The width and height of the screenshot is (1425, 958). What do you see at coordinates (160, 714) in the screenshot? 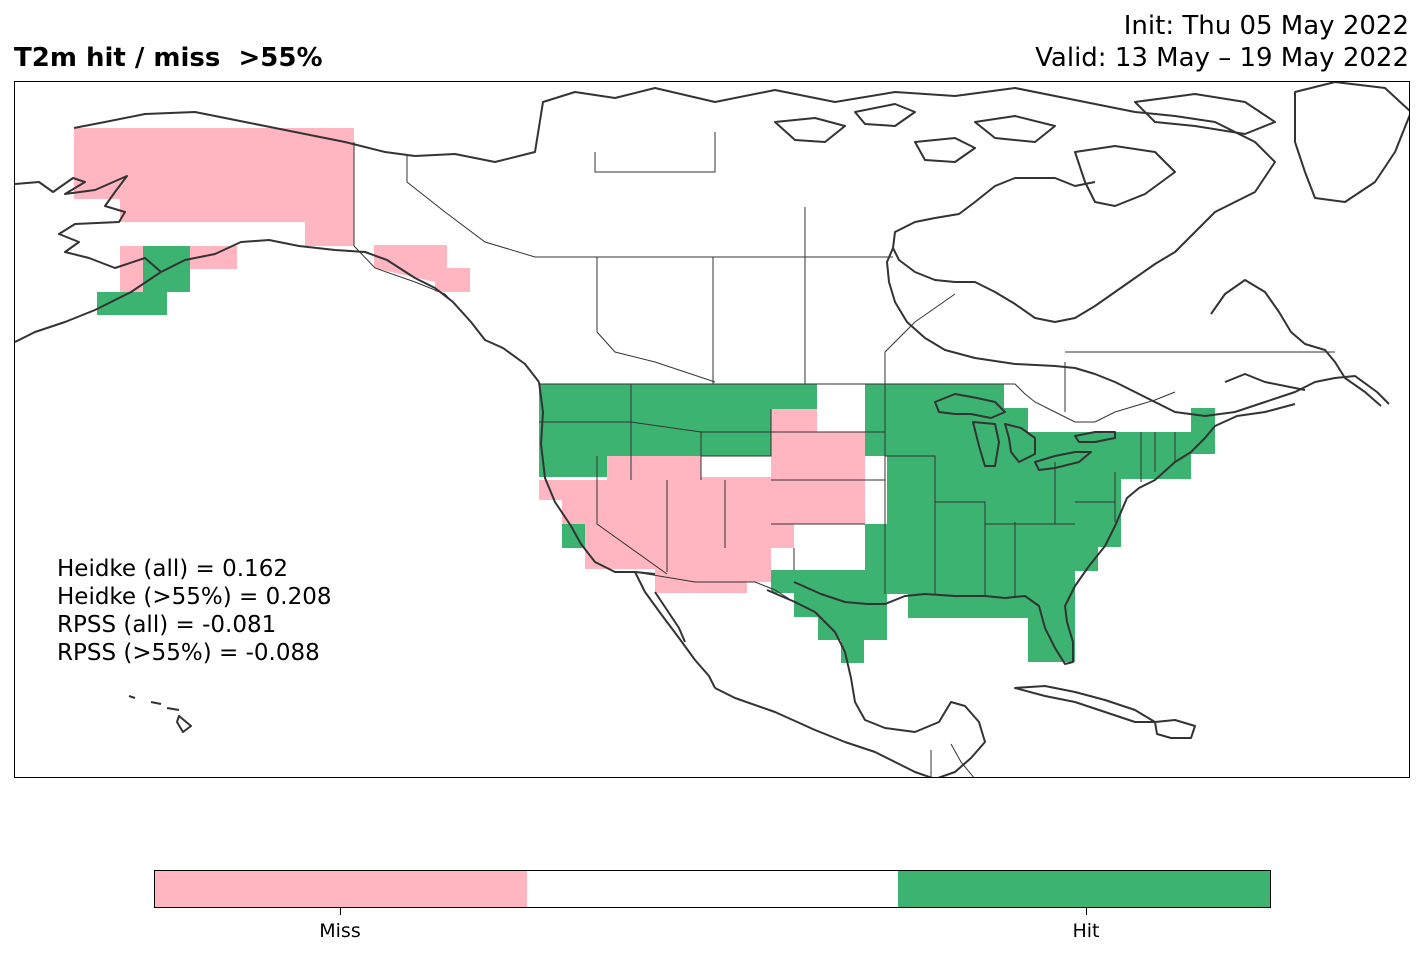
I see `hawaii-islands` at bounding box center [160, 714].